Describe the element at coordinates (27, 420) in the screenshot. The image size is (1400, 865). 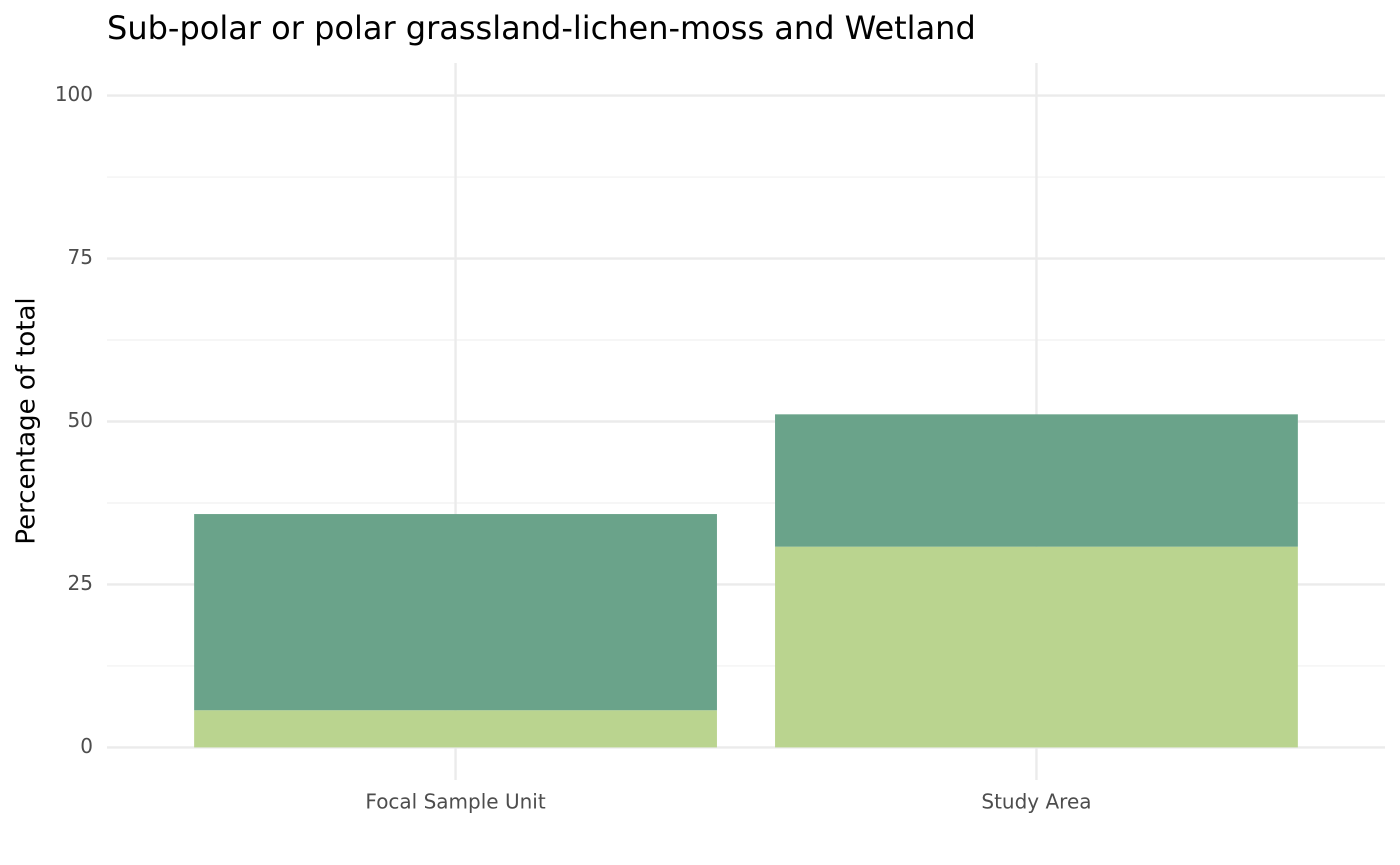
I see `y-axis-label: Percentage of total` at that location.